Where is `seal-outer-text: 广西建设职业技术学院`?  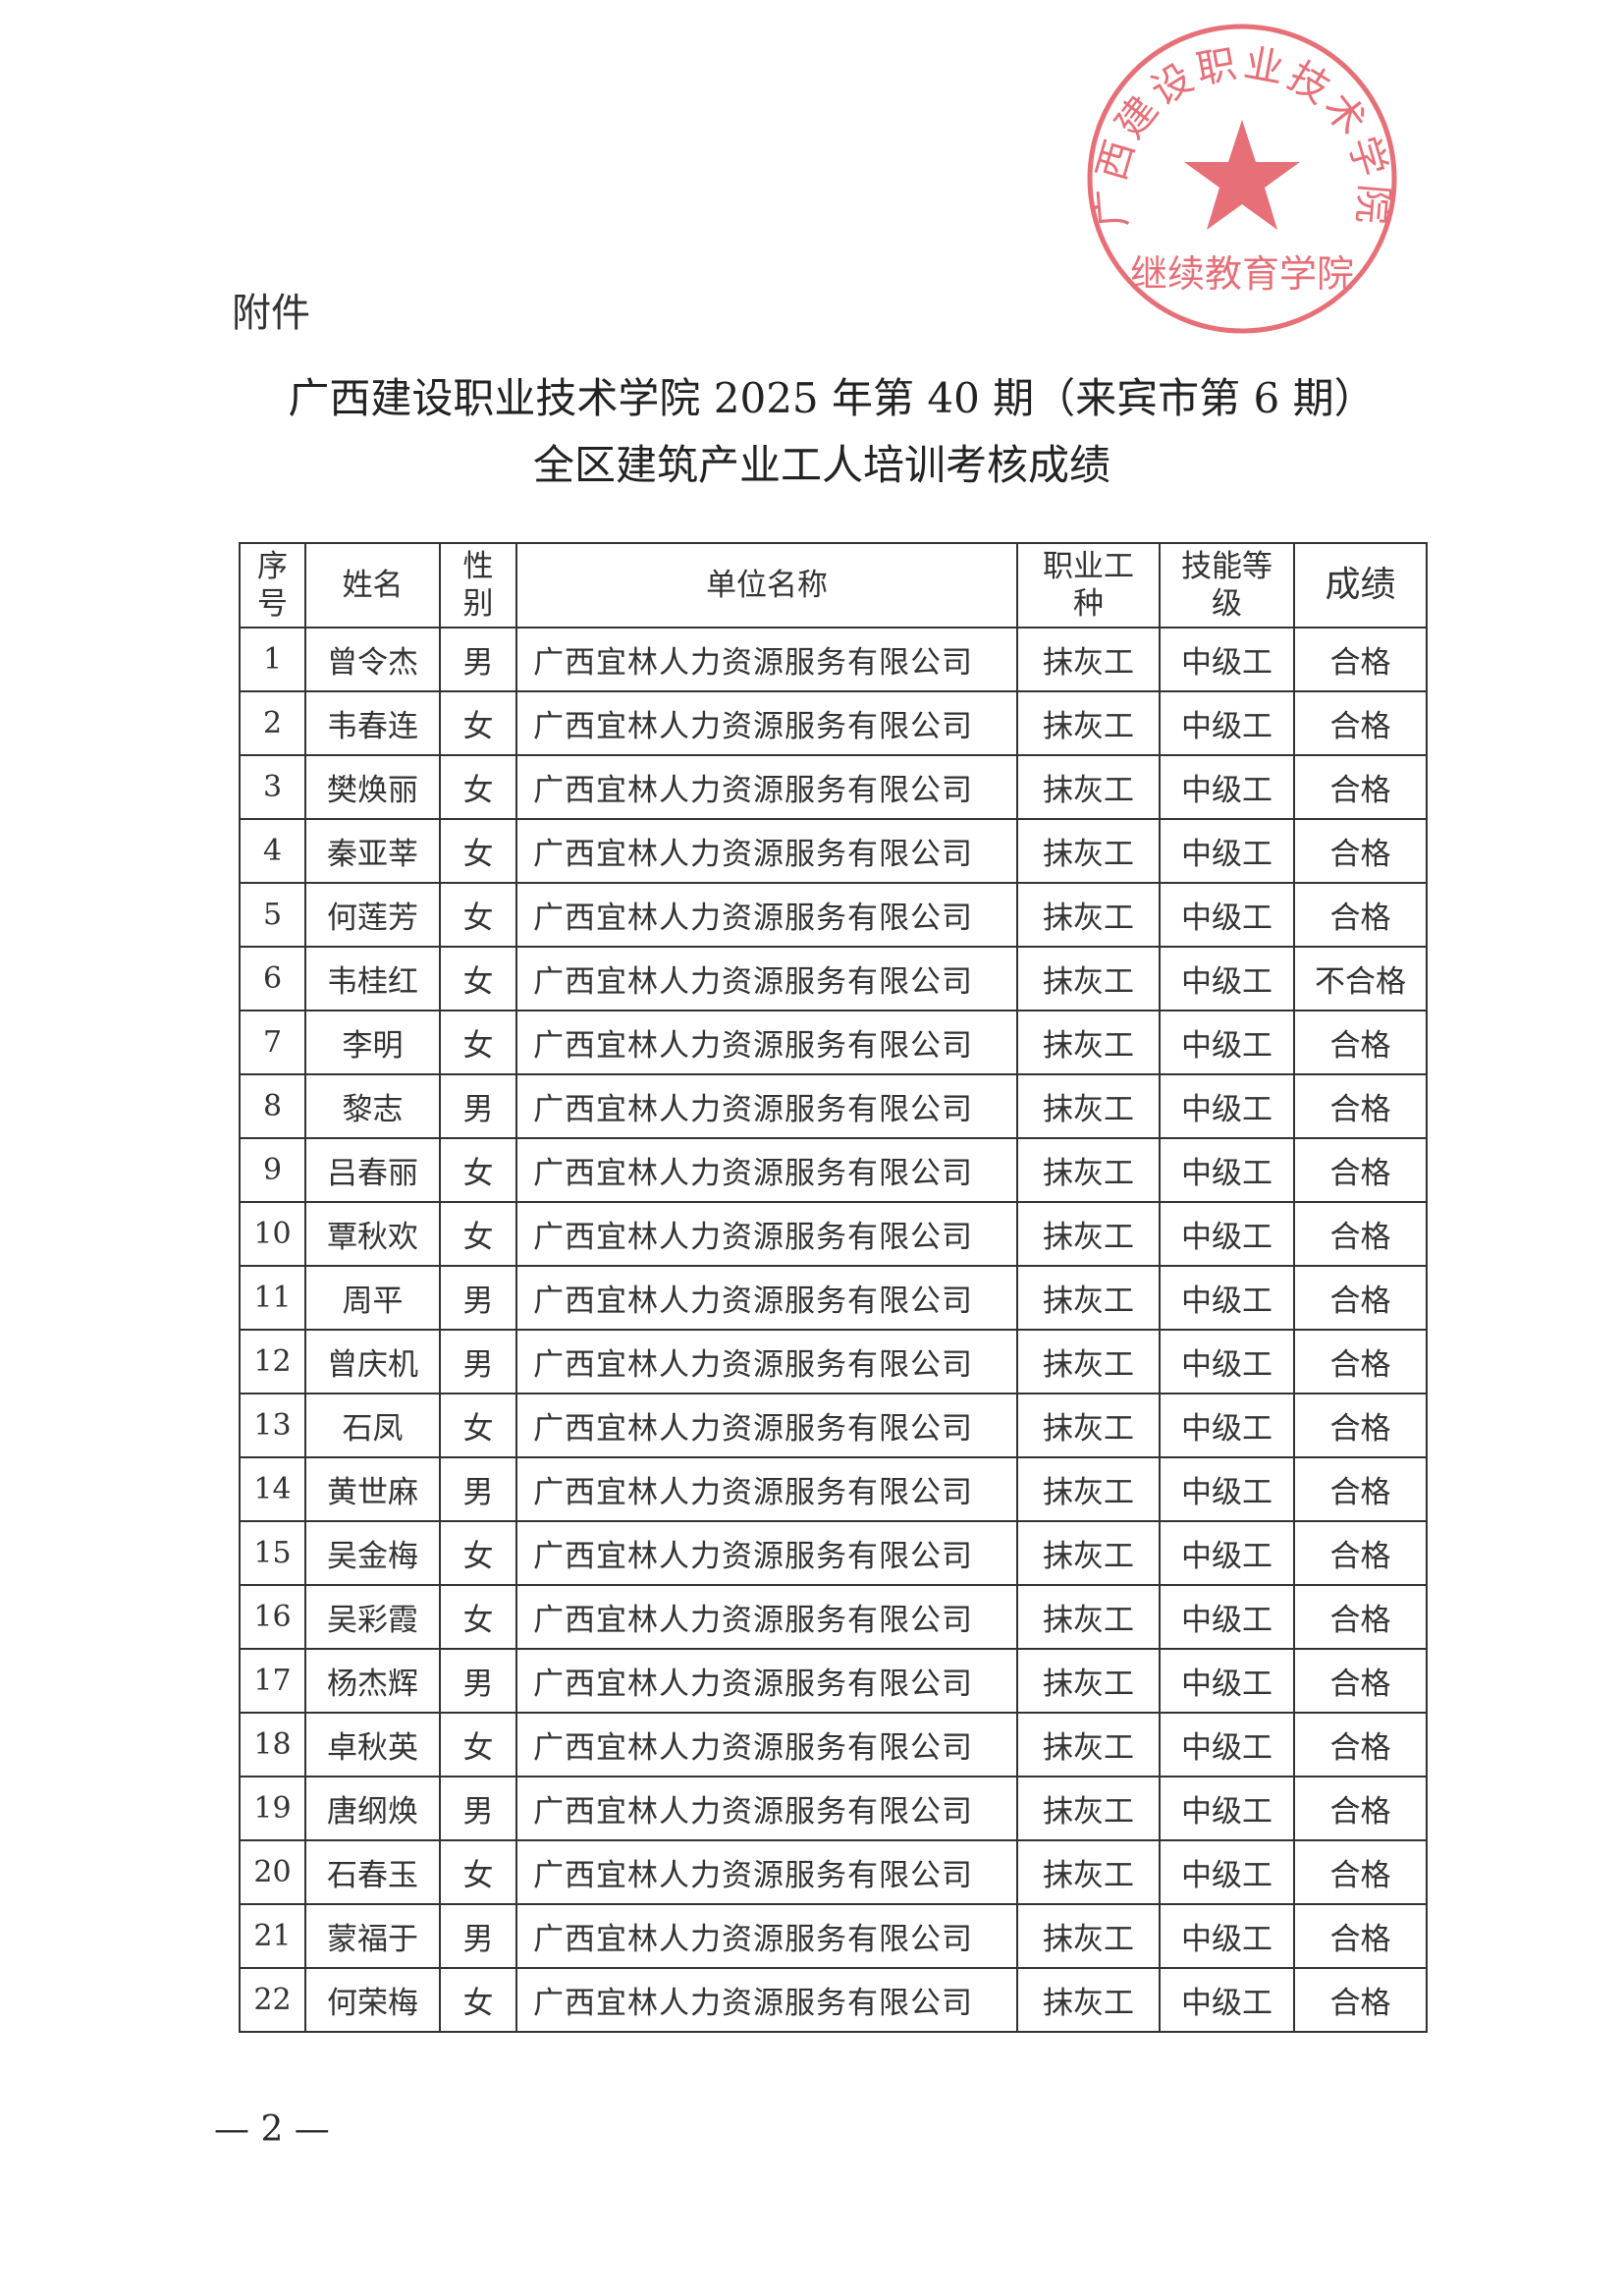
seal-outer-text: 广西建设职业技术学院 is located at coordinates (1240, 135).